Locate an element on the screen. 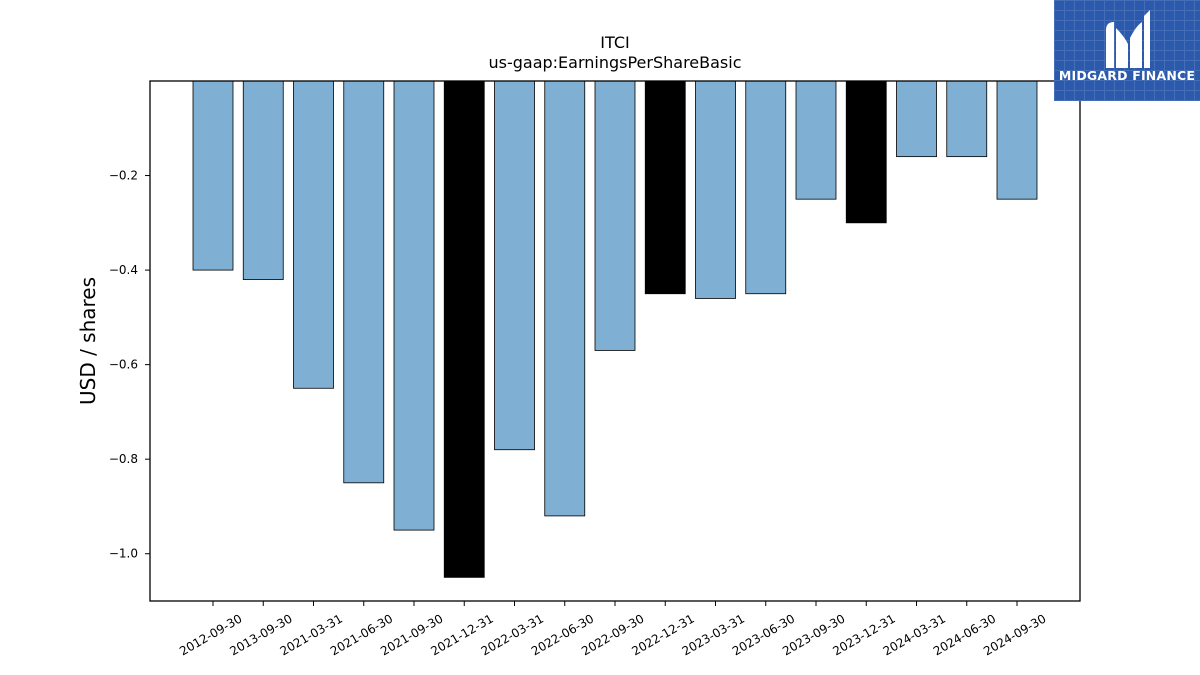 The image size is (1200, 675). y-tick-label: −0.4 is located at coordinates (123, 270).